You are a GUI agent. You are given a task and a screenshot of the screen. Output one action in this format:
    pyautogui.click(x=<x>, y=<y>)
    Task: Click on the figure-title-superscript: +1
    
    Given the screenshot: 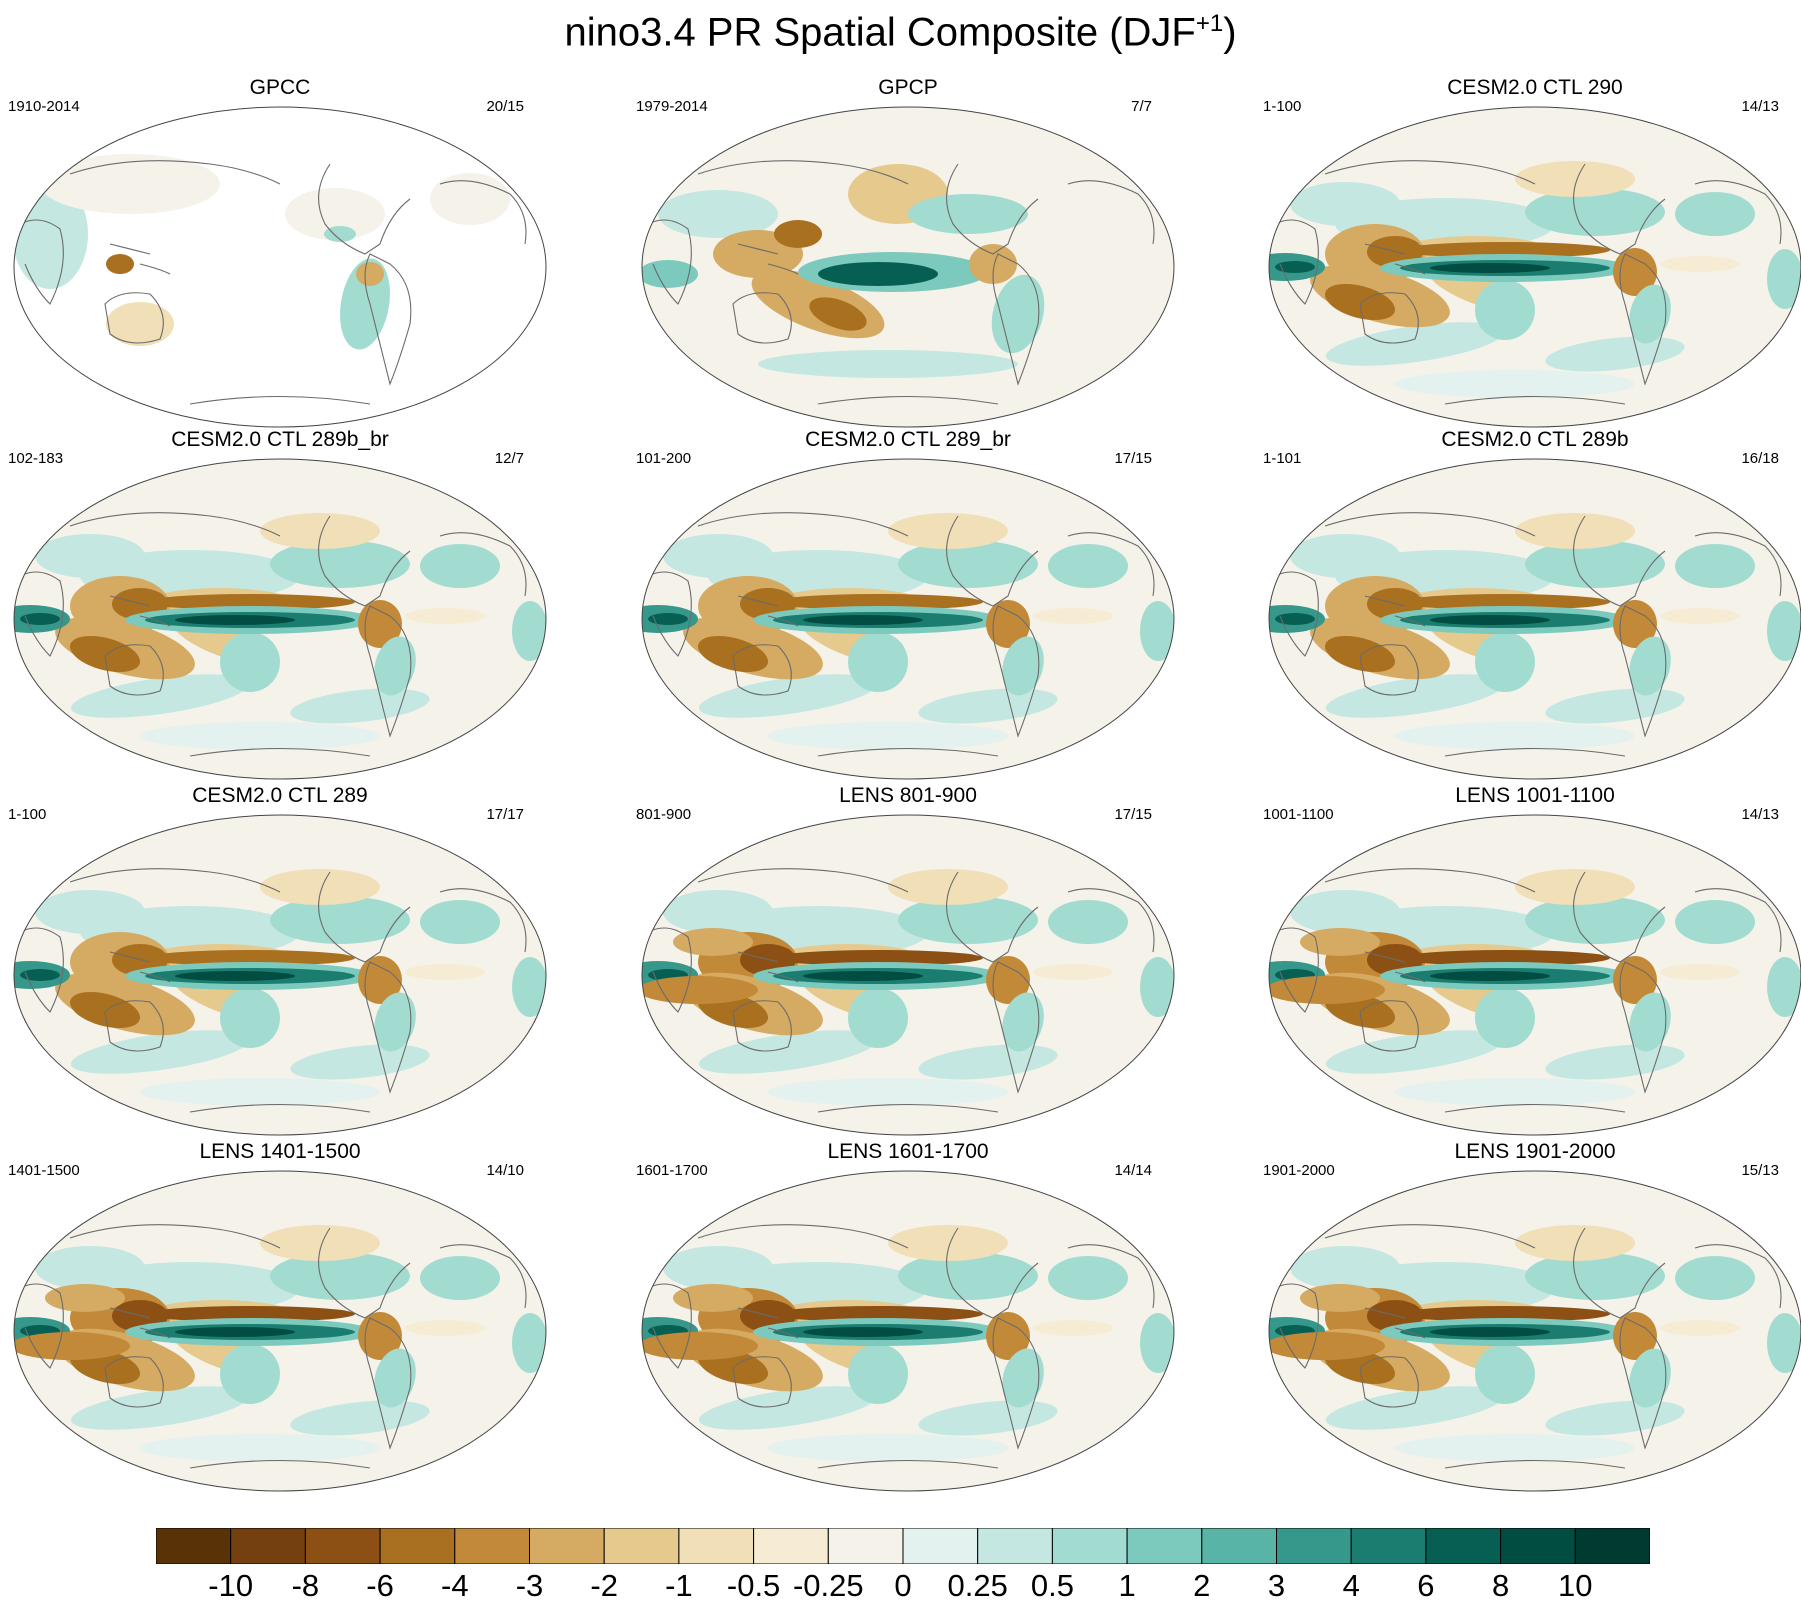 What is the action you would take?
    pyautogui.click(x=1209, y=23)
    